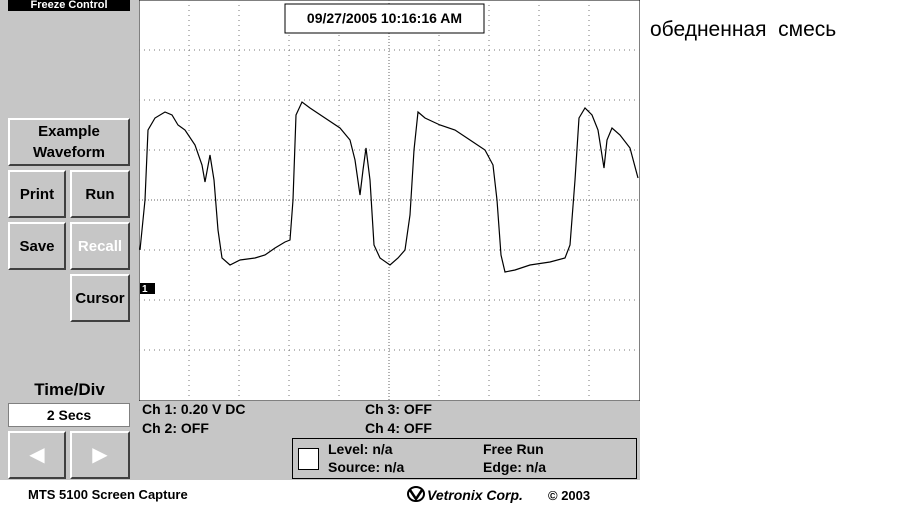  What do you see at coordinates (743, 29) in the screenshot?
I see `annotation: обедненная смесь` at bounding box center [743, 29].